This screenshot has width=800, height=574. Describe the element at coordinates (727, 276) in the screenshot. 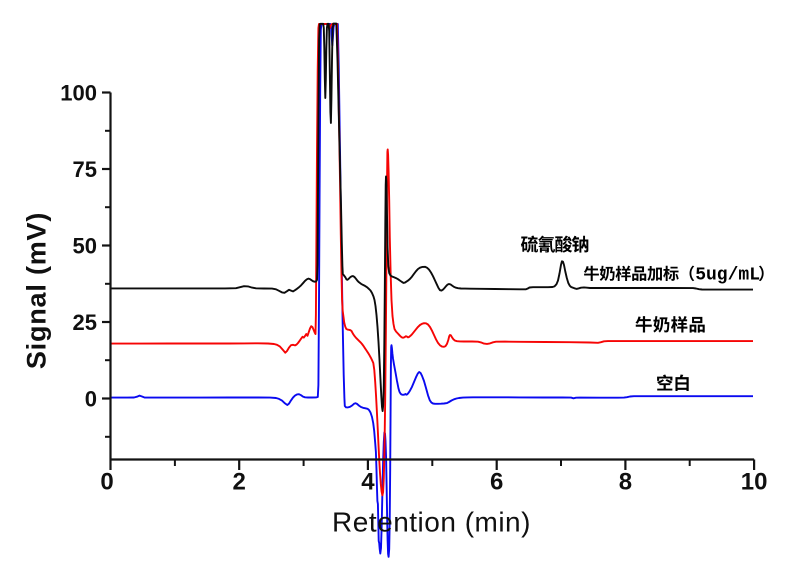

I see `svg-text: 5ug/mL` at that location.